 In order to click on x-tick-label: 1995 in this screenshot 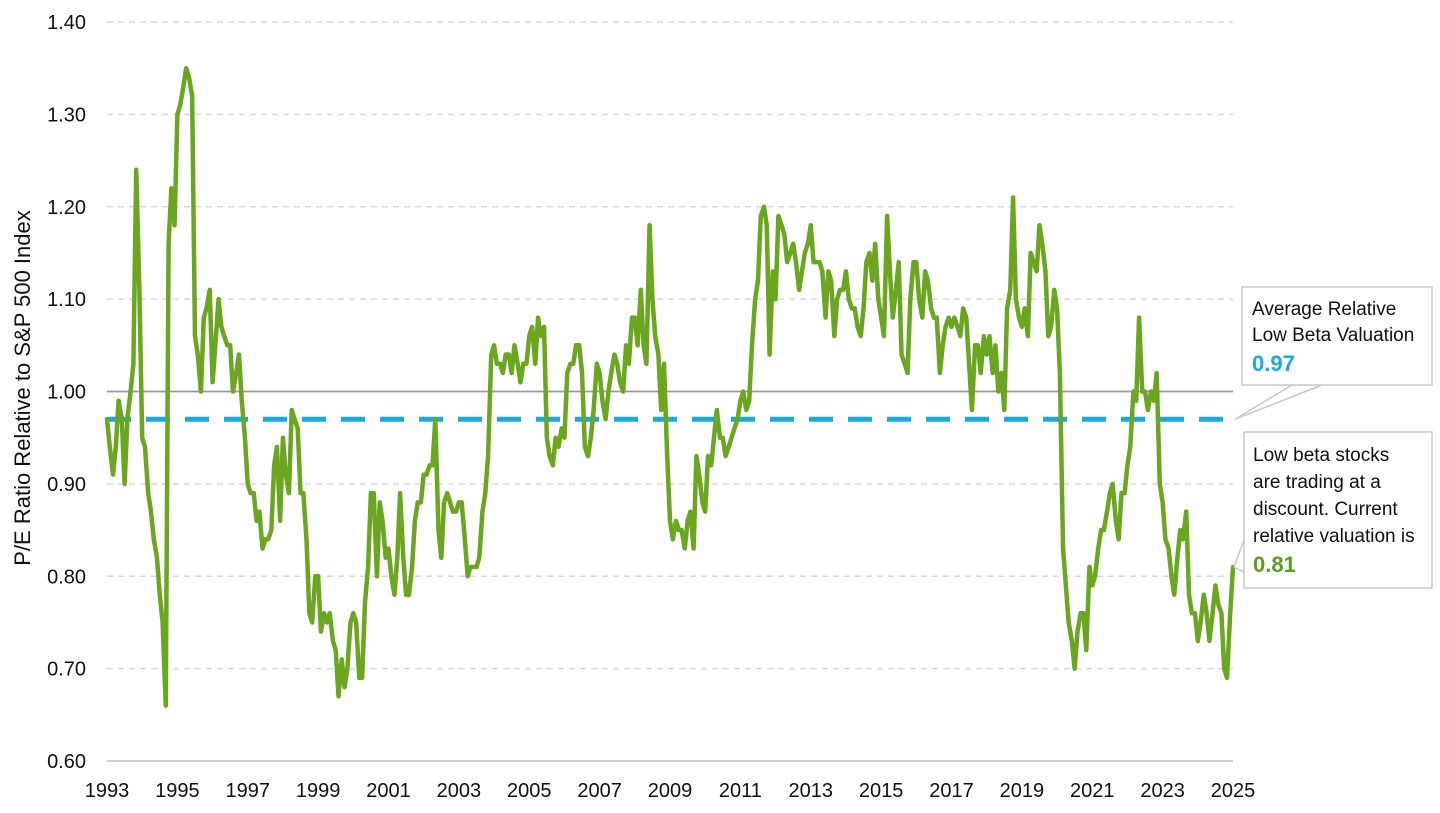, I will do `click(177, 791)`.